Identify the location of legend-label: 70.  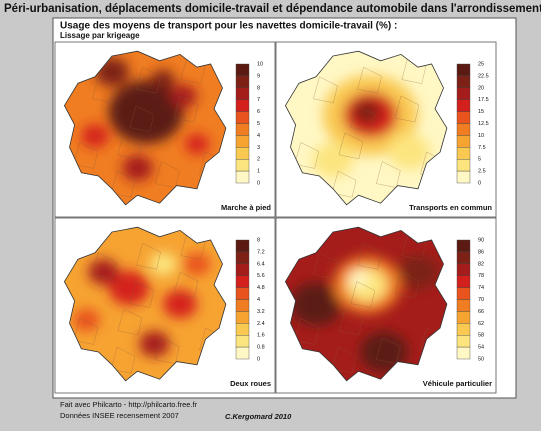
(481, 300).